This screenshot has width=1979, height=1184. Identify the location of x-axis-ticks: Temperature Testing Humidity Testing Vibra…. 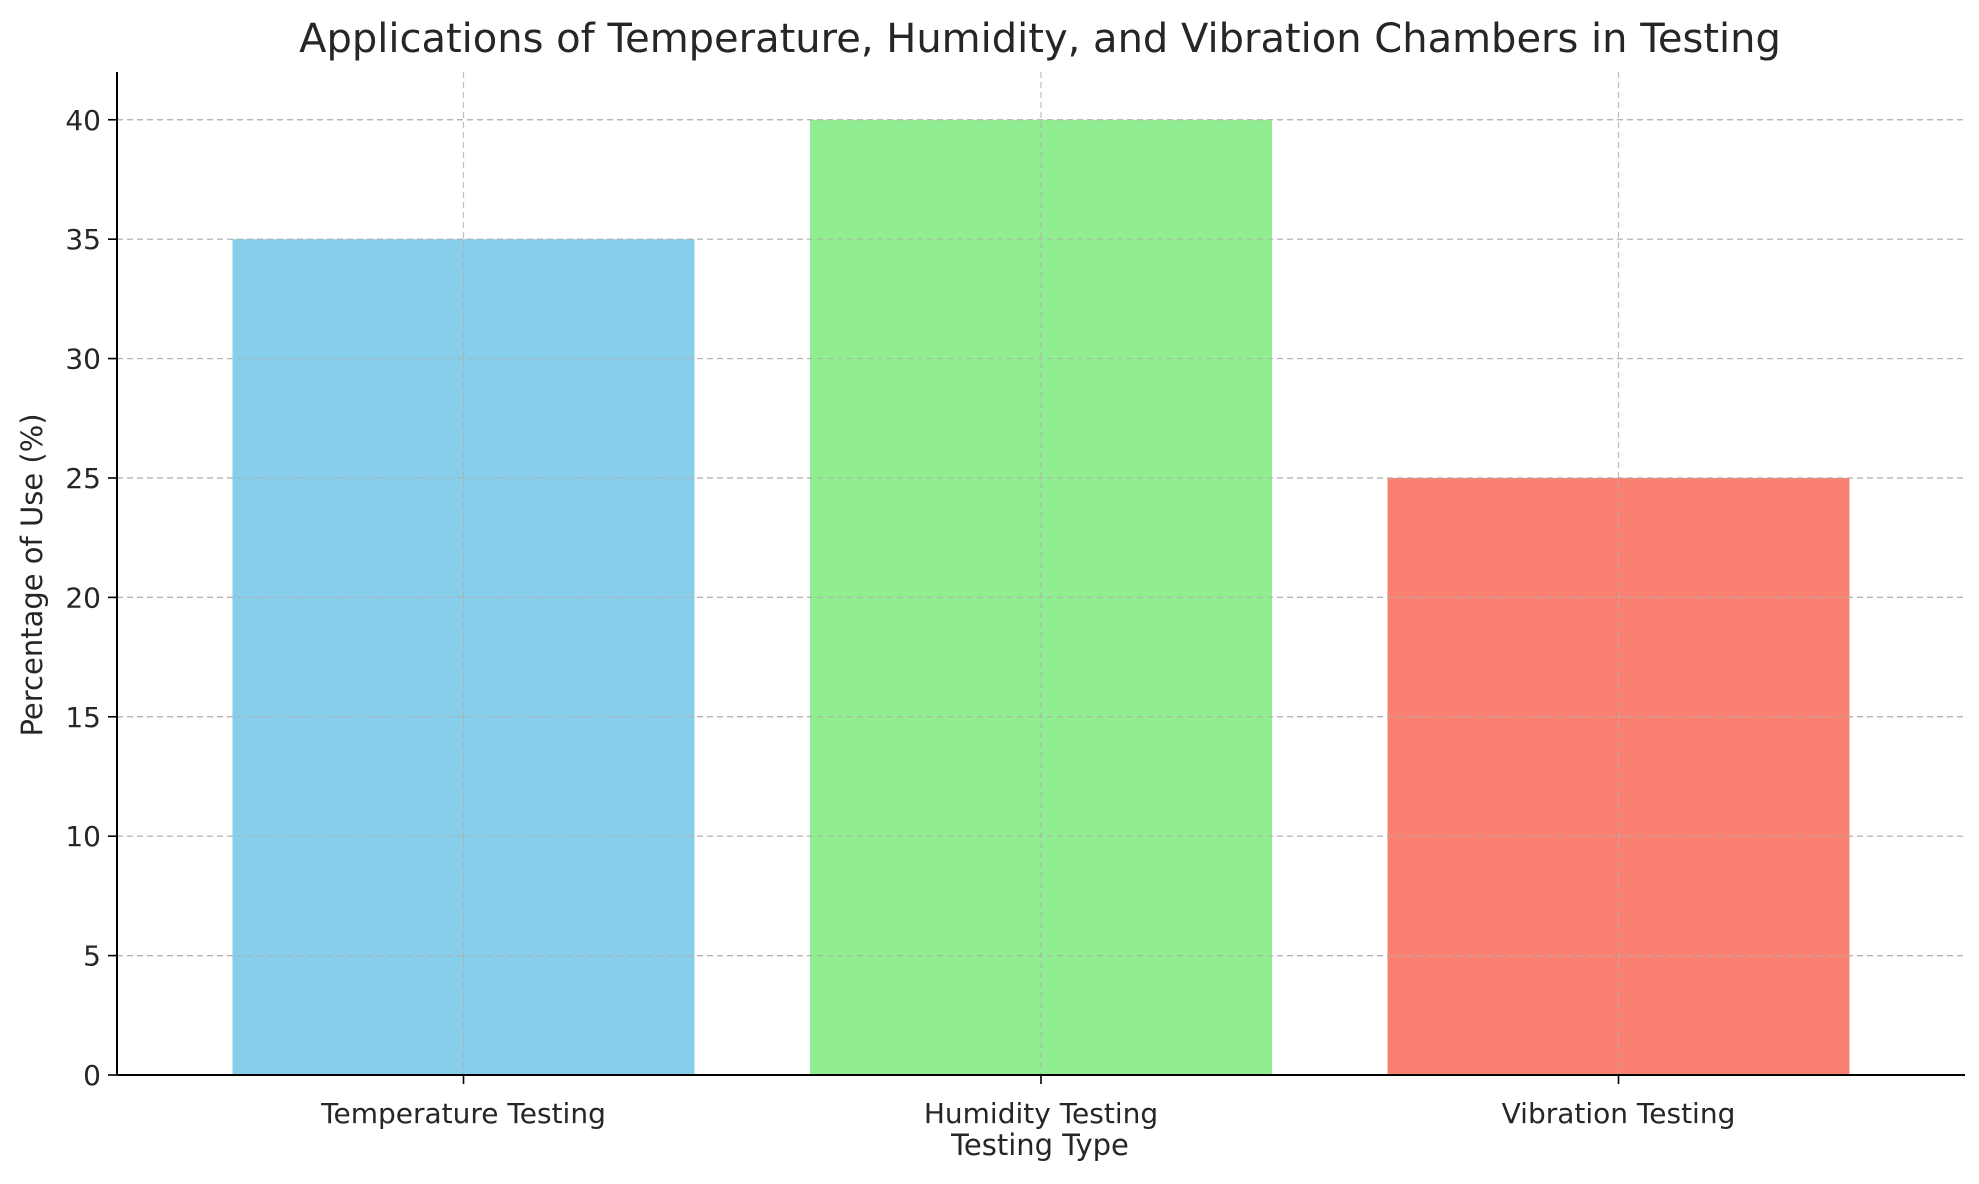
(1027, 1102).